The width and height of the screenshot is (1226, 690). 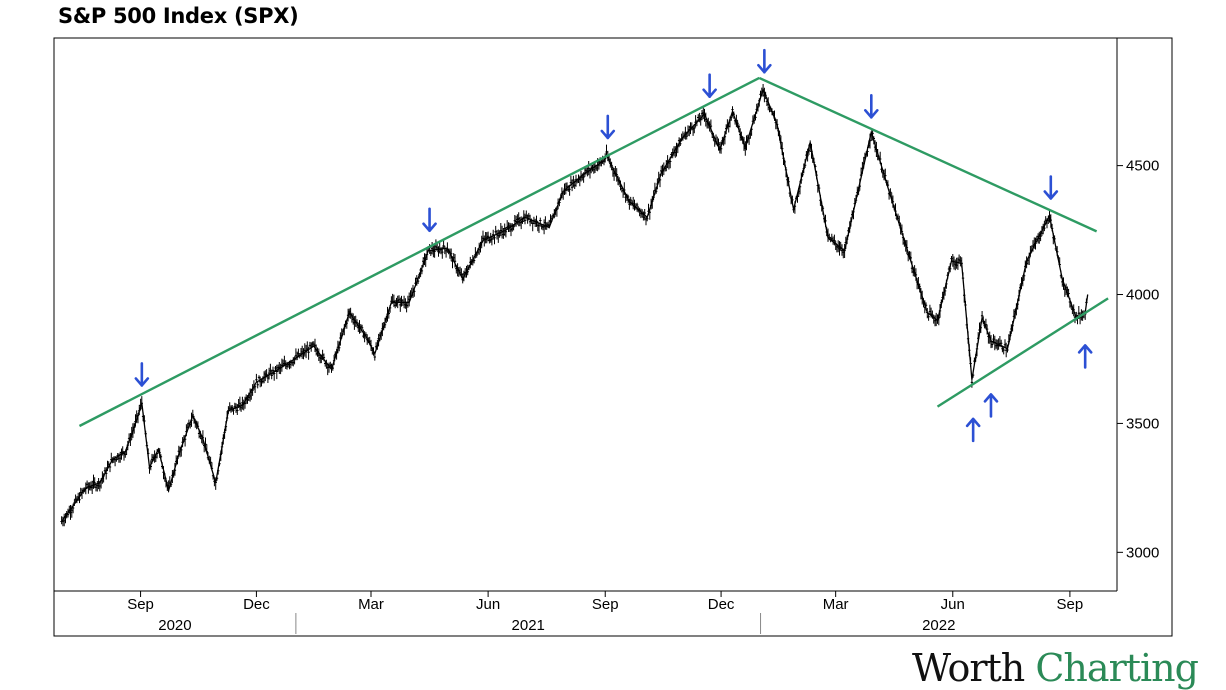 What do you see at coordinates (1142, 166) in the screenshot?
I see `y-tick-label: 4500` at bounding box center [1142, 166].